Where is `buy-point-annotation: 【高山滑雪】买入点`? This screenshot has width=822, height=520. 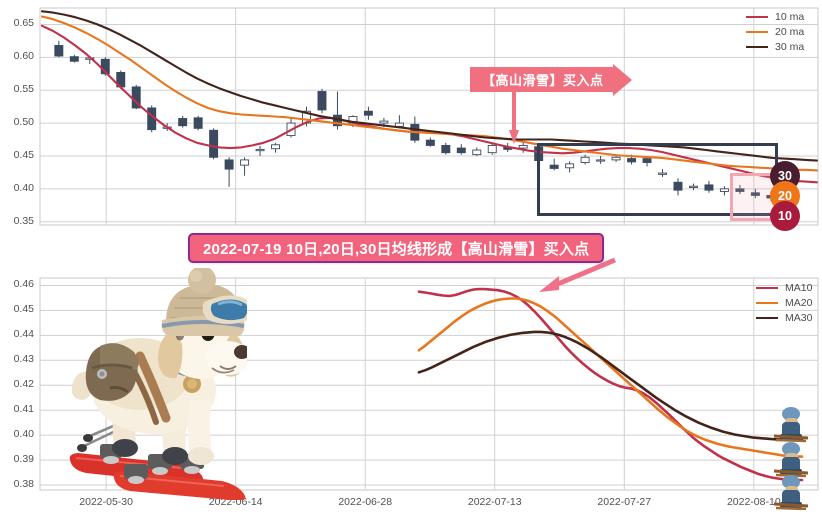
buy-point-annotation: 【高山滑雪】买入点 is located at coordinates (551, 79).